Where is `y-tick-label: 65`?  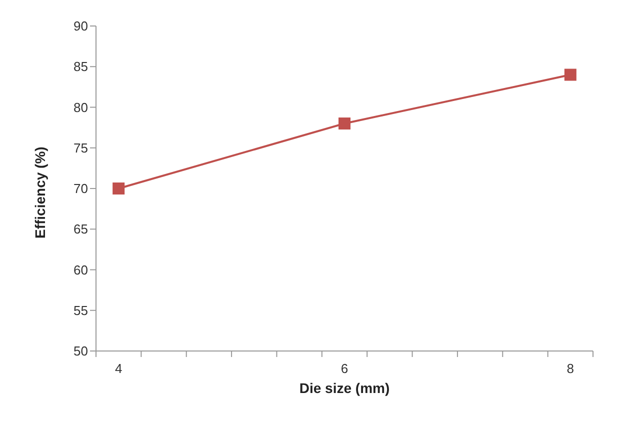
y-tick-label: 65 is located at coordinates (81, 229).